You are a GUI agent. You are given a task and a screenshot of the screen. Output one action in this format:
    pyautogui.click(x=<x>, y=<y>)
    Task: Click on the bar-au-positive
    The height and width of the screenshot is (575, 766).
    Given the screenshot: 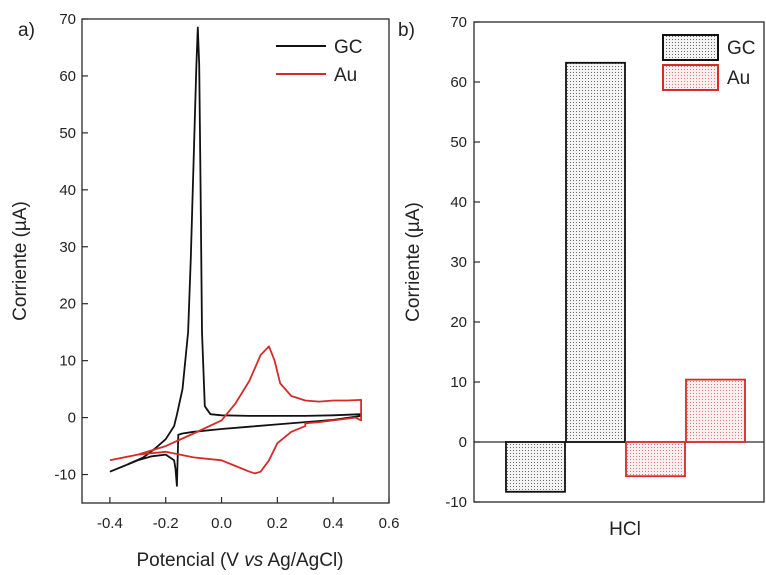 What is the action you would take?
    pyautogui.click(x=715, y=410)
    